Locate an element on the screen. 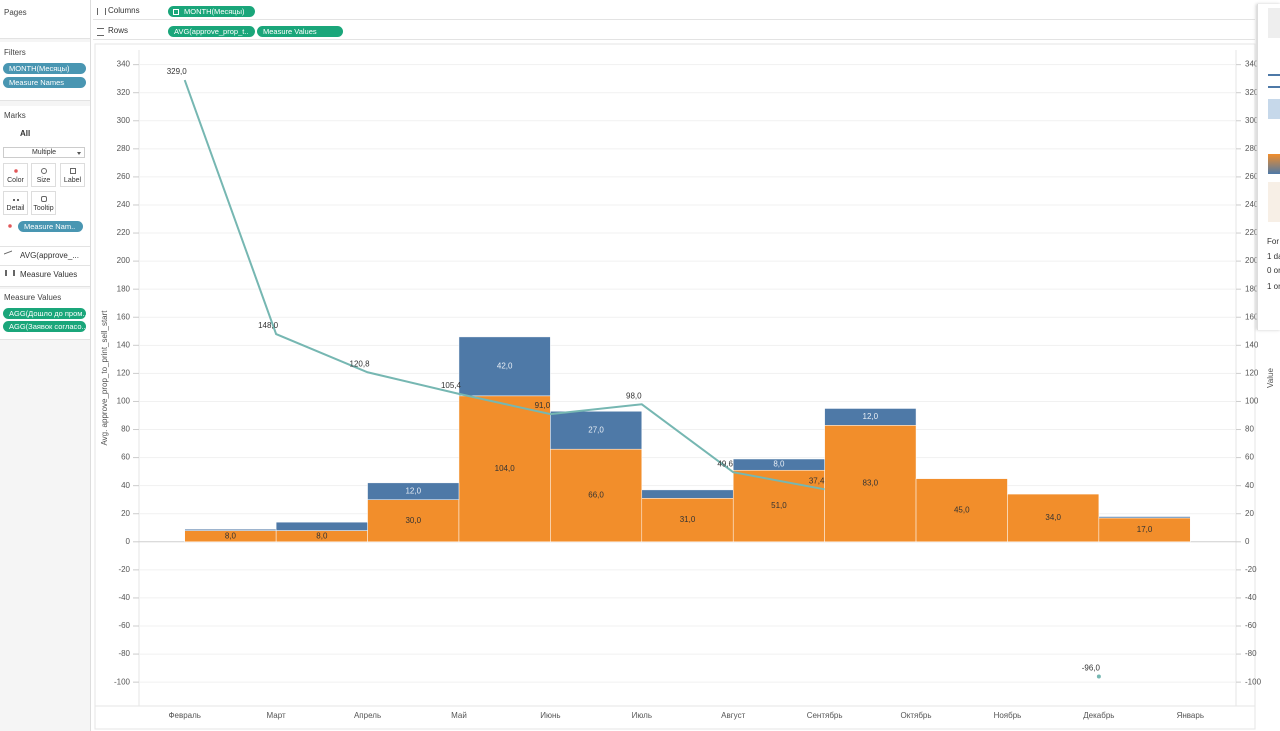  y2-tick-label: 100 is located at coordinates (1252, 401).